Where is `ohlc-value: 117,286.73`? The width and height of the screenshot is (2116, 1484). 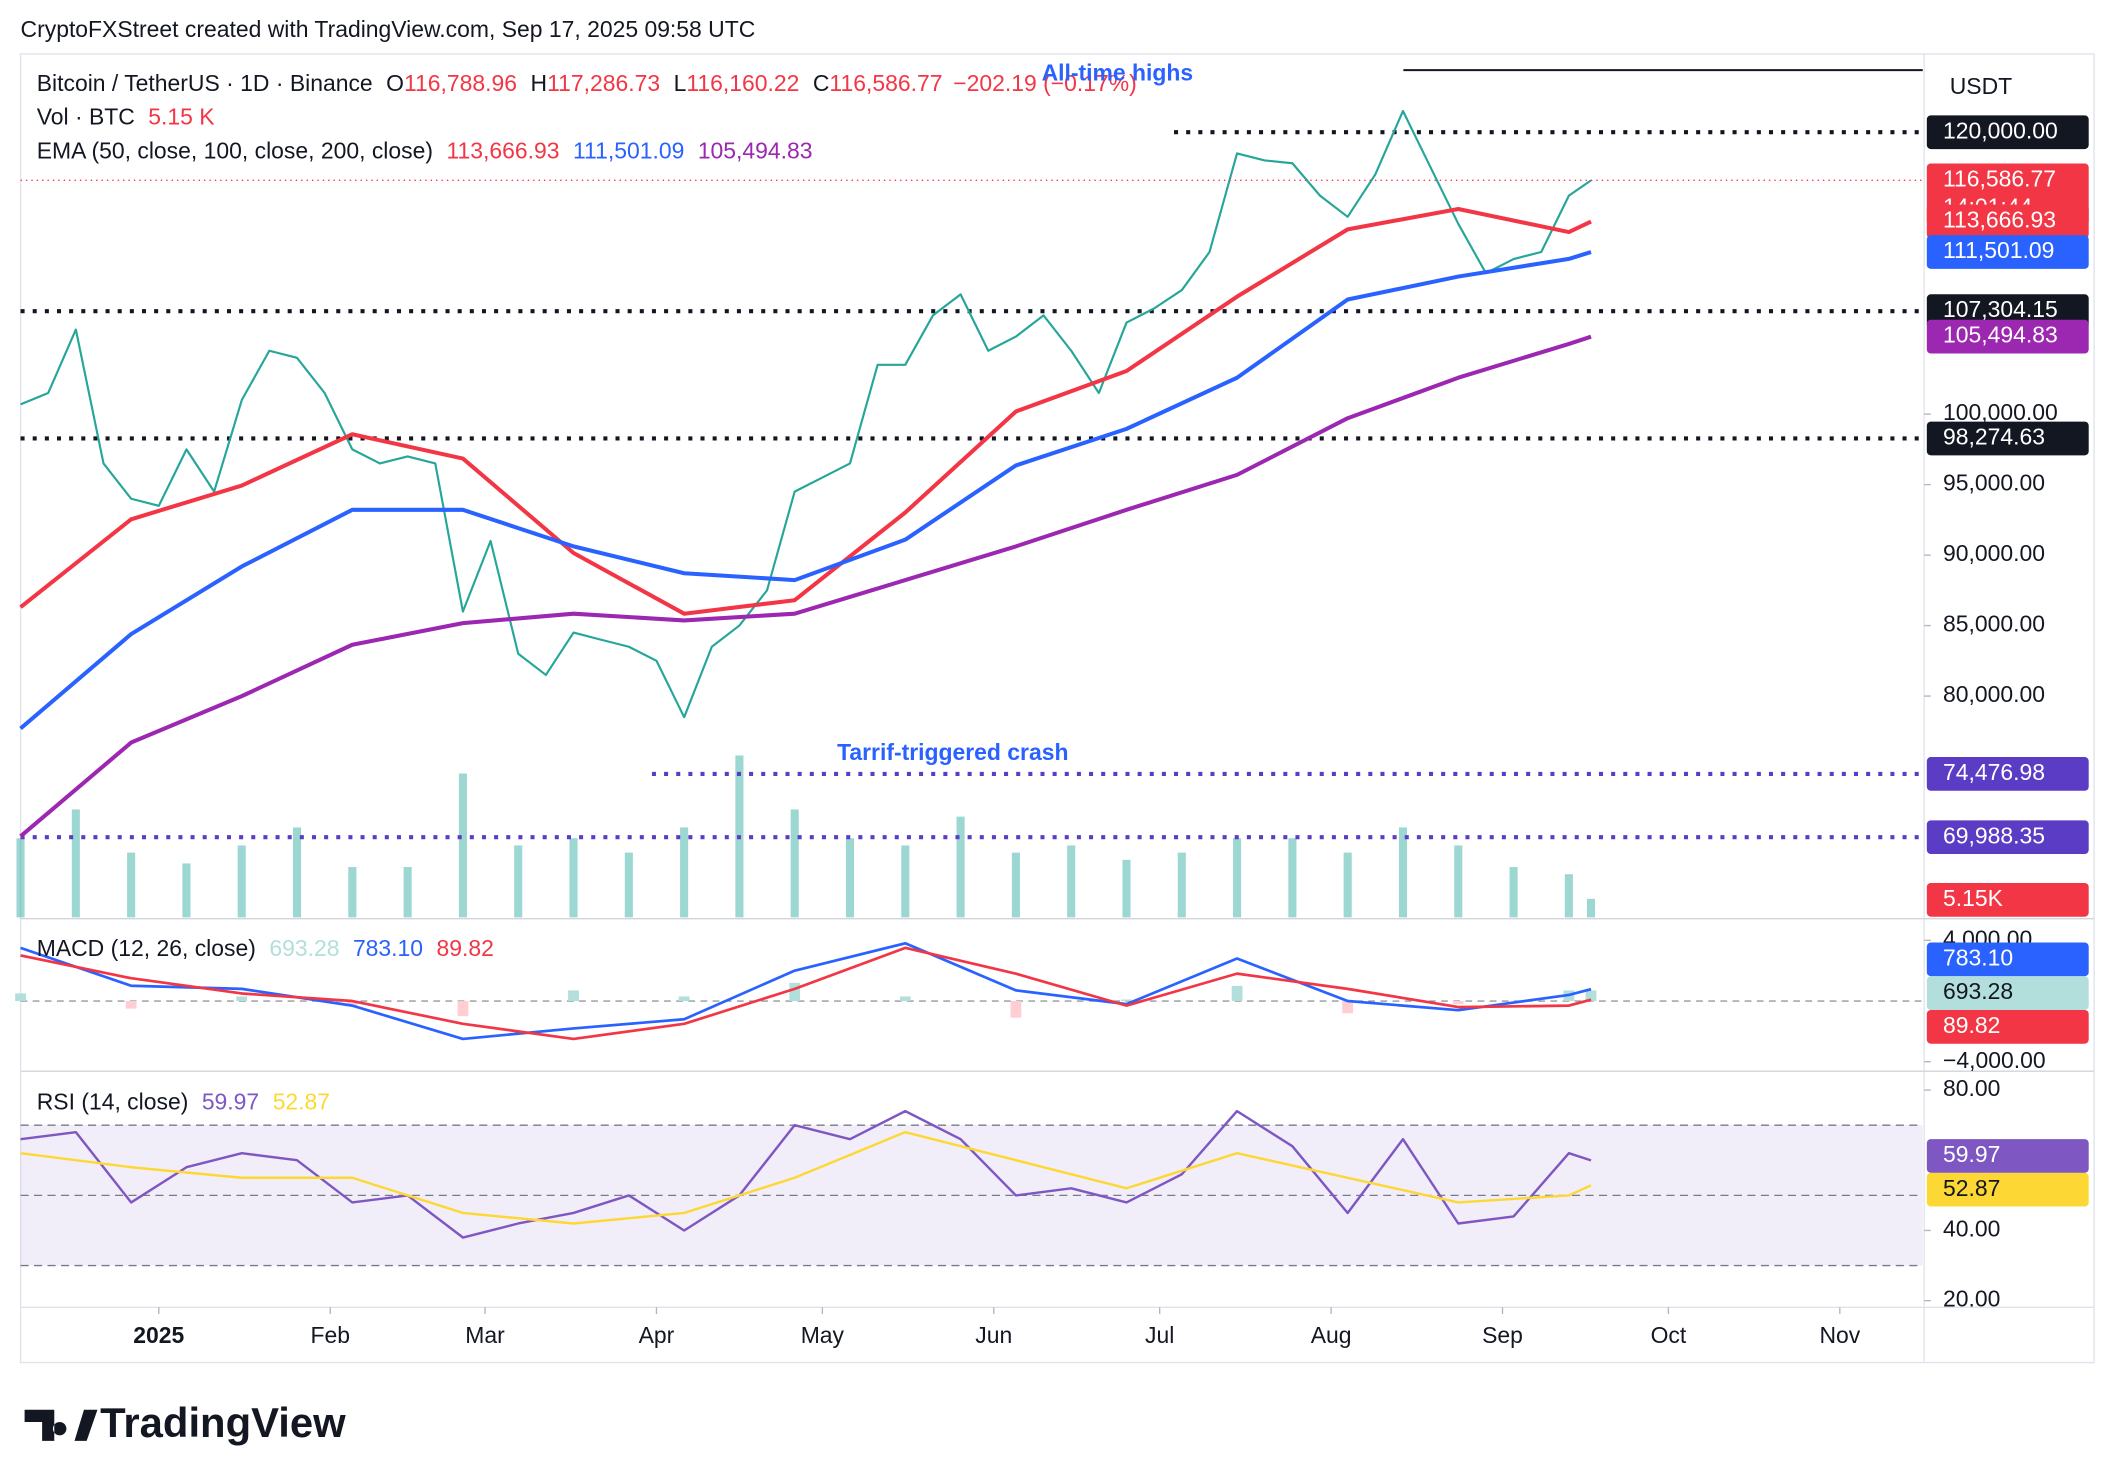
ohlc-value: 117,286.73 is located at coordinates (603, 83).